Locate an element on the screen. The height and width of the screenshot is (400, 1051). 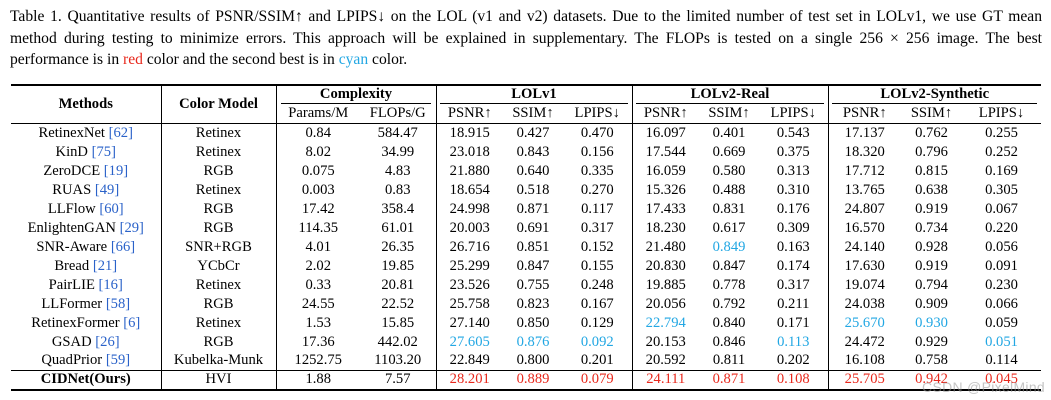
cell-lolv2-syn-ssim: 0.930 is located at coordinates (931, 322).